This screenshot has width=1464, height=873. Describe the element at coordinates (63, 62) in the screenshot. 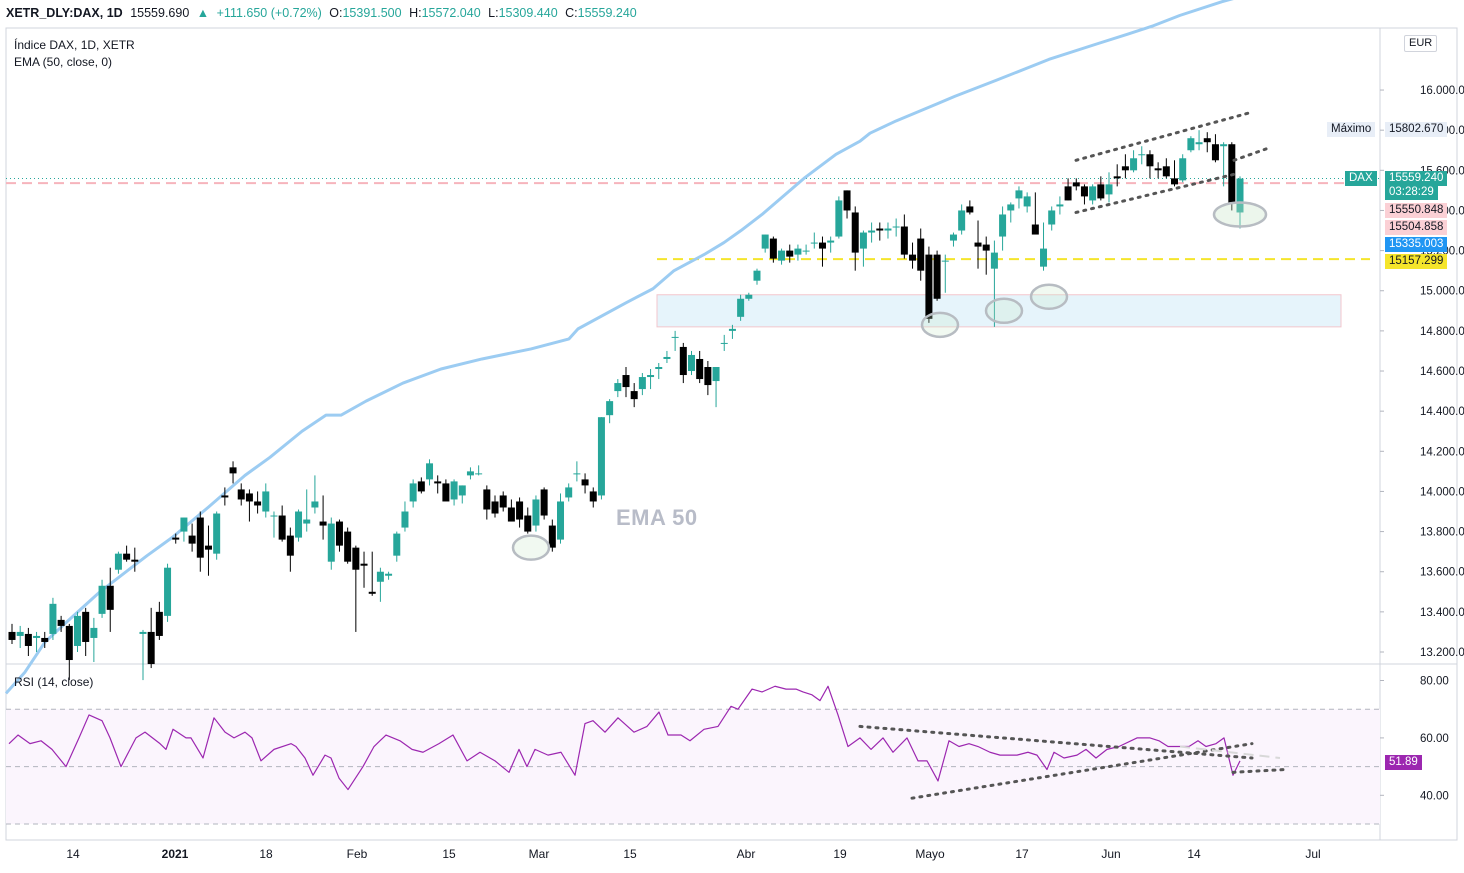

I see `ema-legend: EMA (50, close, 0)` at that location.